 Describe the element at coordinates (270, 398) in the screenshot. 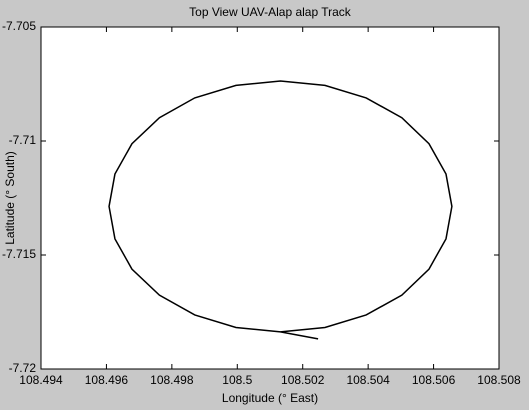

I see `x-axis-label: Longitude (° East)` at that location.